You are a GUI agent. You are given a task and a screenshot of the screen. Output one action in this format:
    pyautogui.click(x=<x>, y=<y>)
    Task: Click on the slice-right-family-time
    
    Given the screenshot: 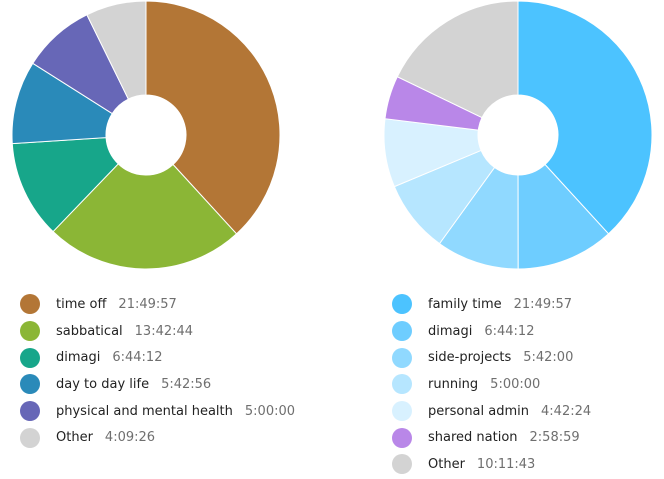 What is the action you would take?
    pyautogui.click(x=585, y=117)
    